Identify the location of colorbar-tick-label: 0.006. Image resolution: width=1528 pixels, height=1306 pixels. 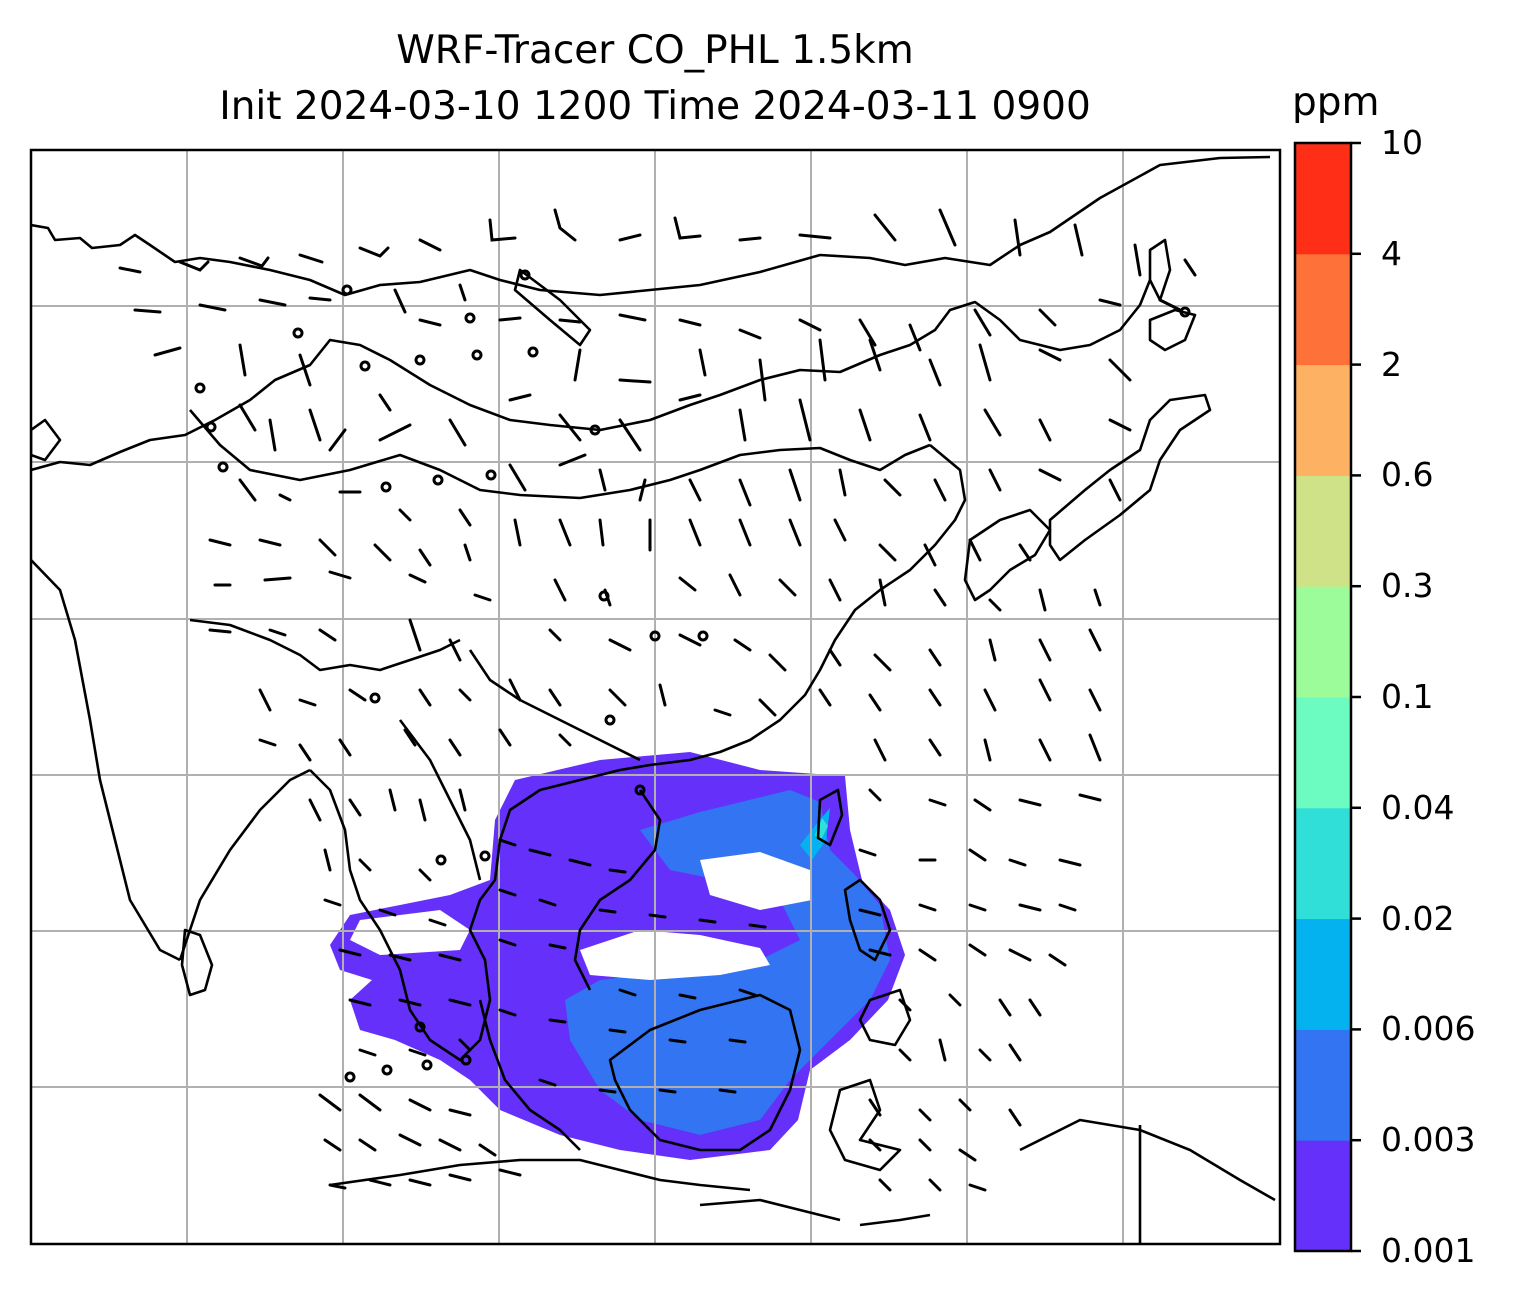
(1428, 1029).